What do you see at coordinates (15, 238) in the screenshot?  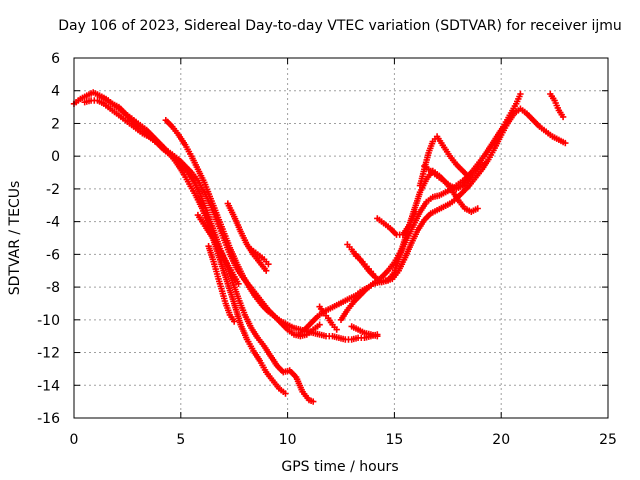 I see `y-axis-label: SDTVAR / TECUs` at bounding box center [15, 238].